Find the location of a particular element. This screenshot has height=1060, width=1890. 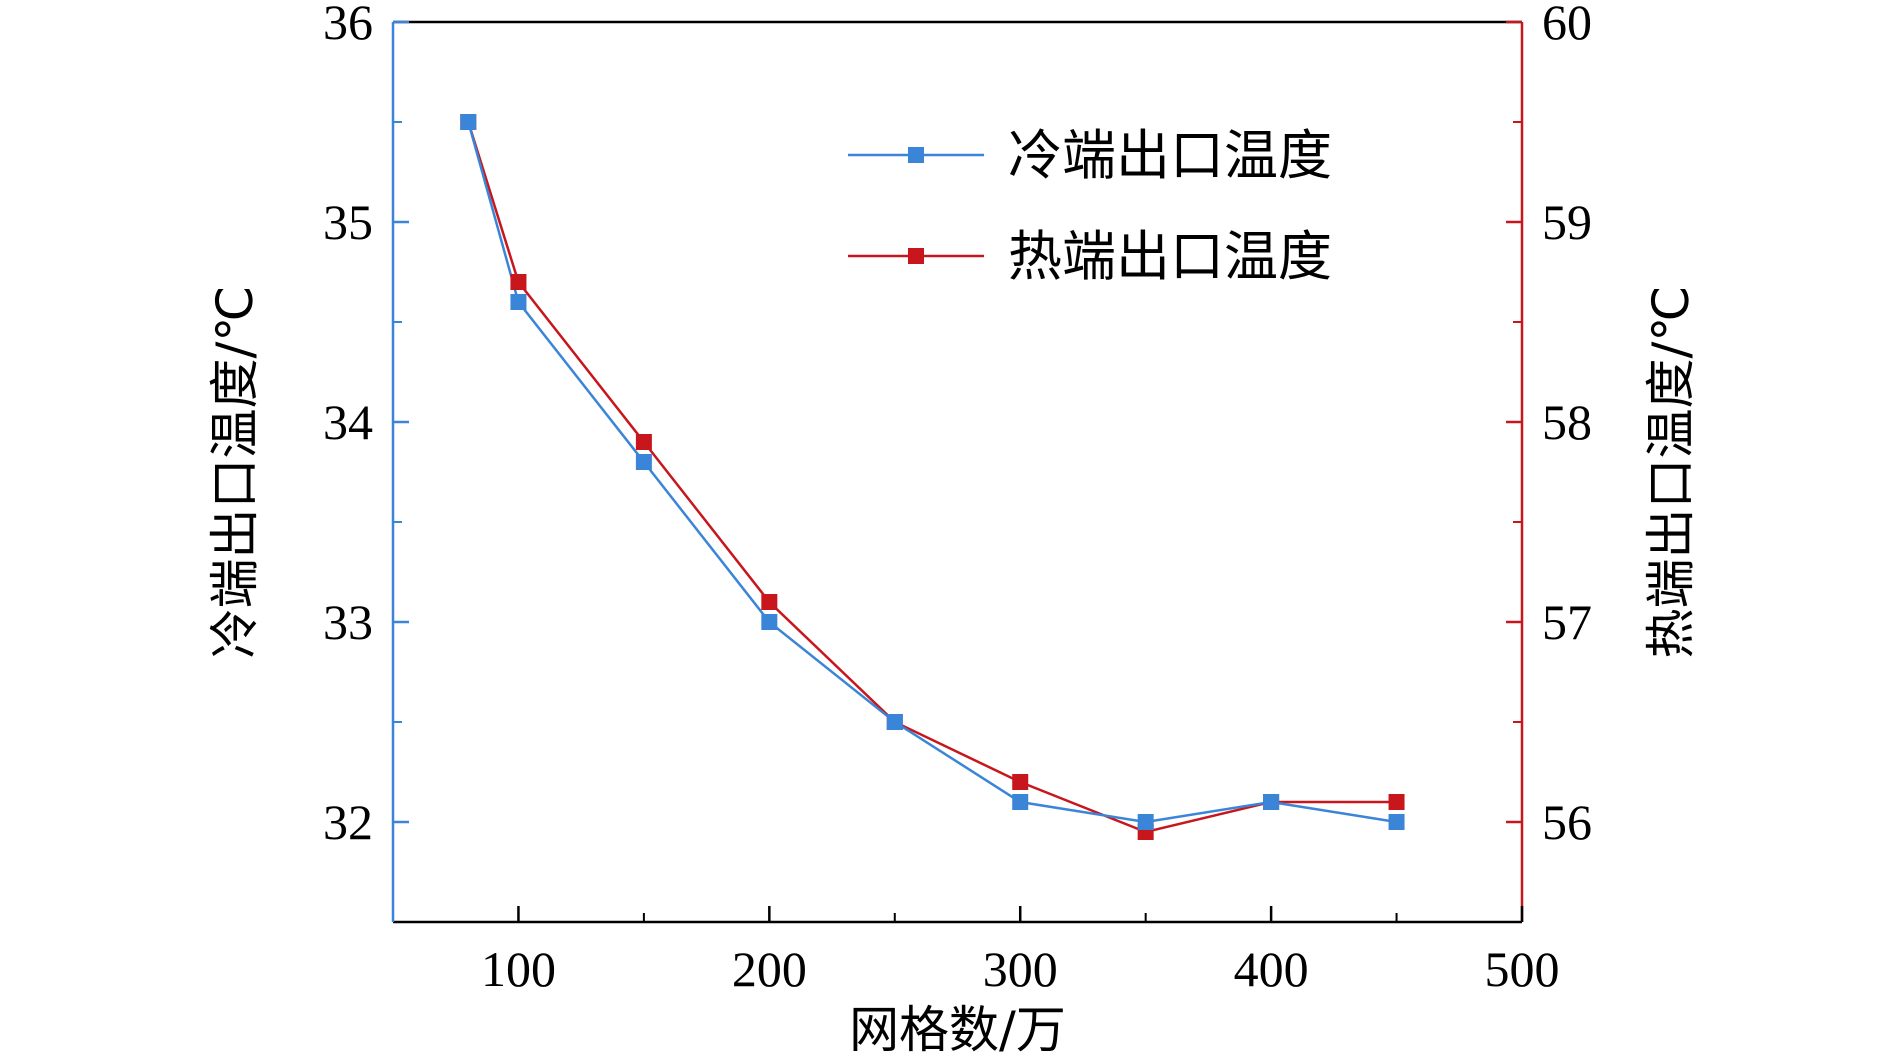

y-right-axis-title: 热端出口温度/℃ is located at coordinates (1671, 472).